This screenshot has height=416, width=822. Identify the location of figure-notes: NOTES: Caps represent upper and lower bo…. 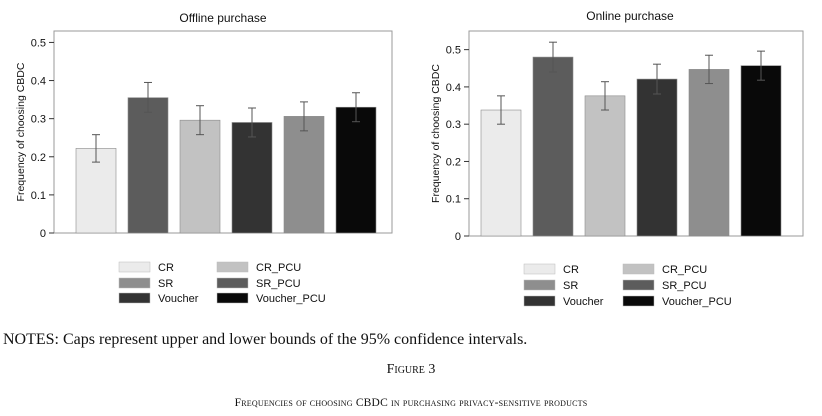
(265, 339).